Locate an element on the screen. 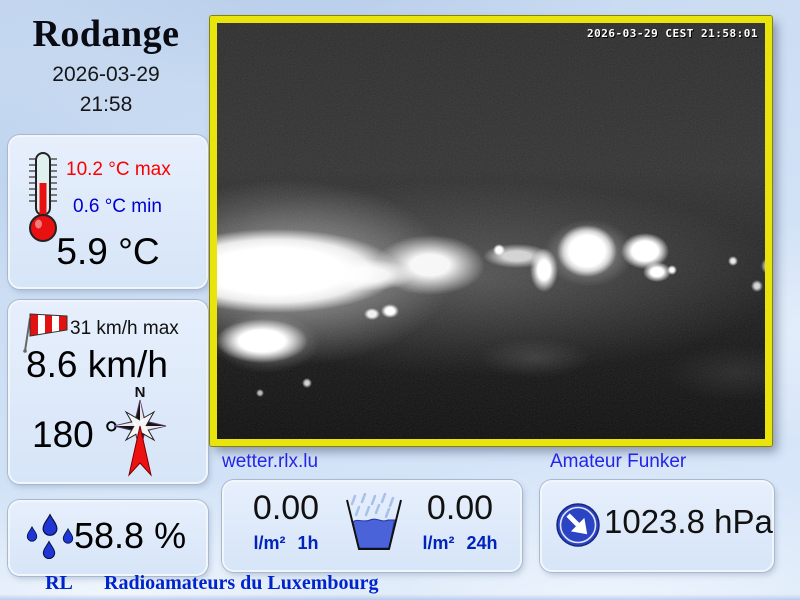  rain-day-unit: l/m² 24h is located at coordinates (460, 543).